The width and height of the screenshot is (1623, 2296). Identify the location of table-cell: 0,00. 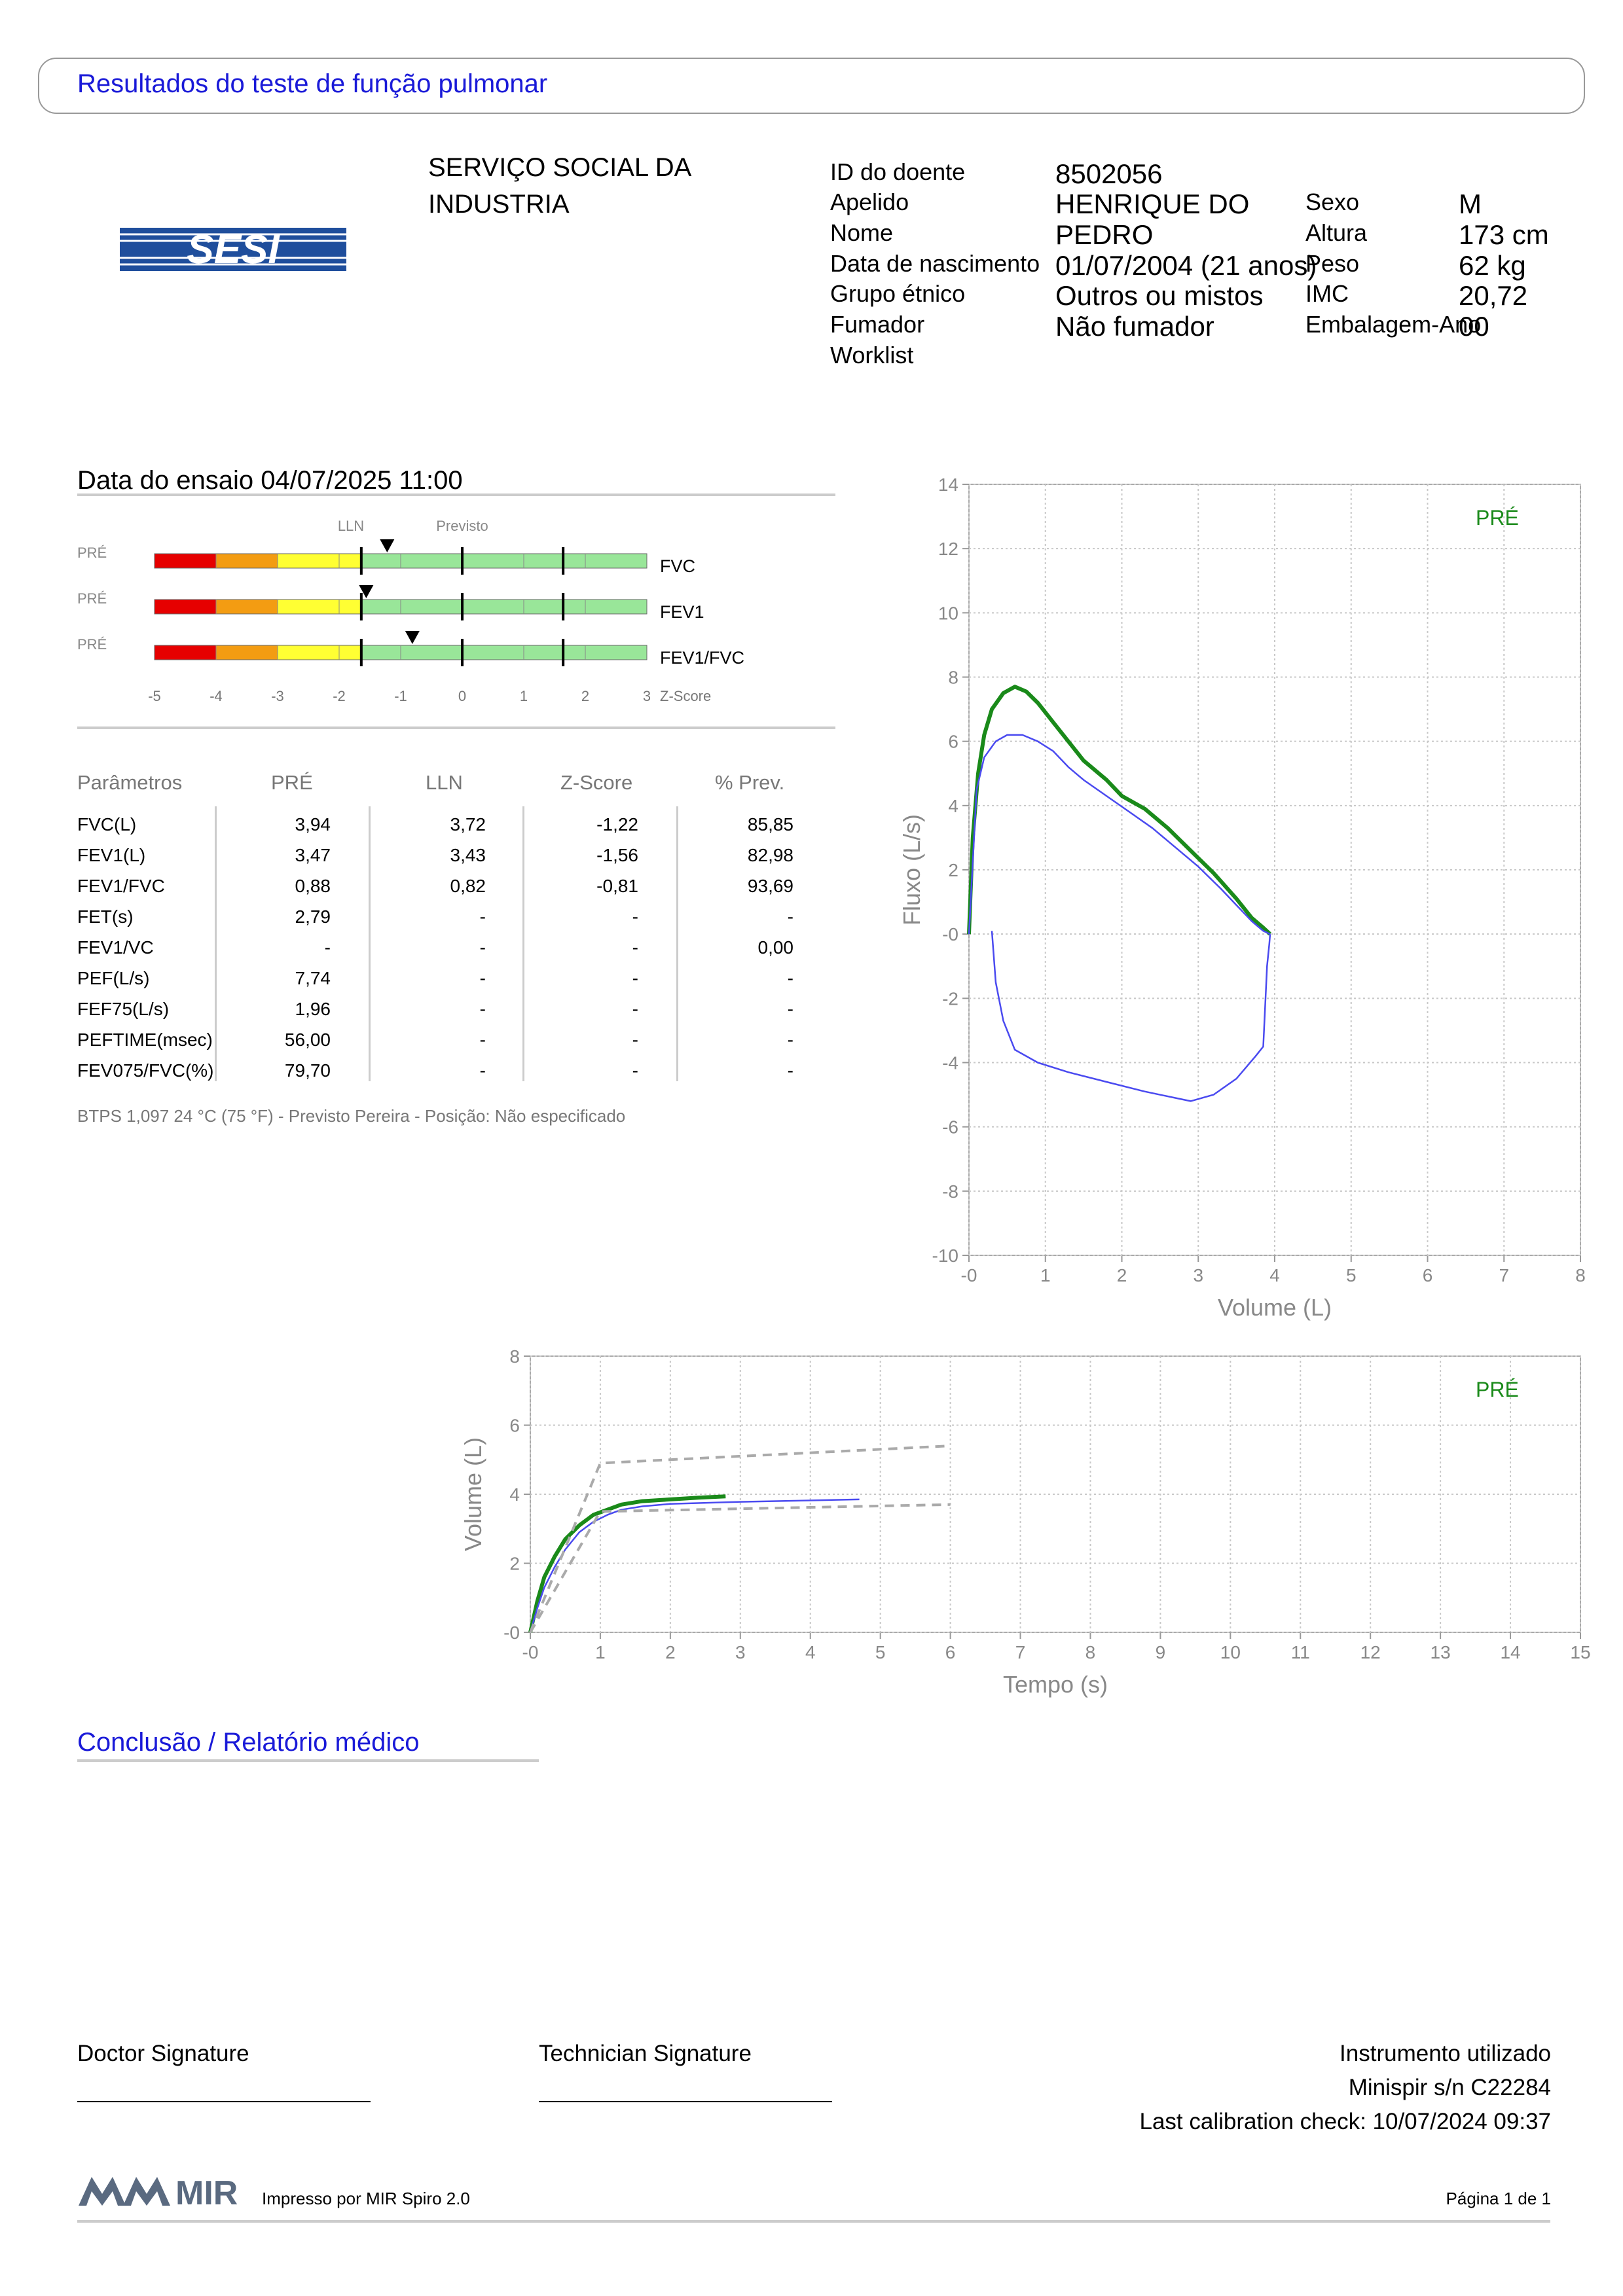
(775, 947).